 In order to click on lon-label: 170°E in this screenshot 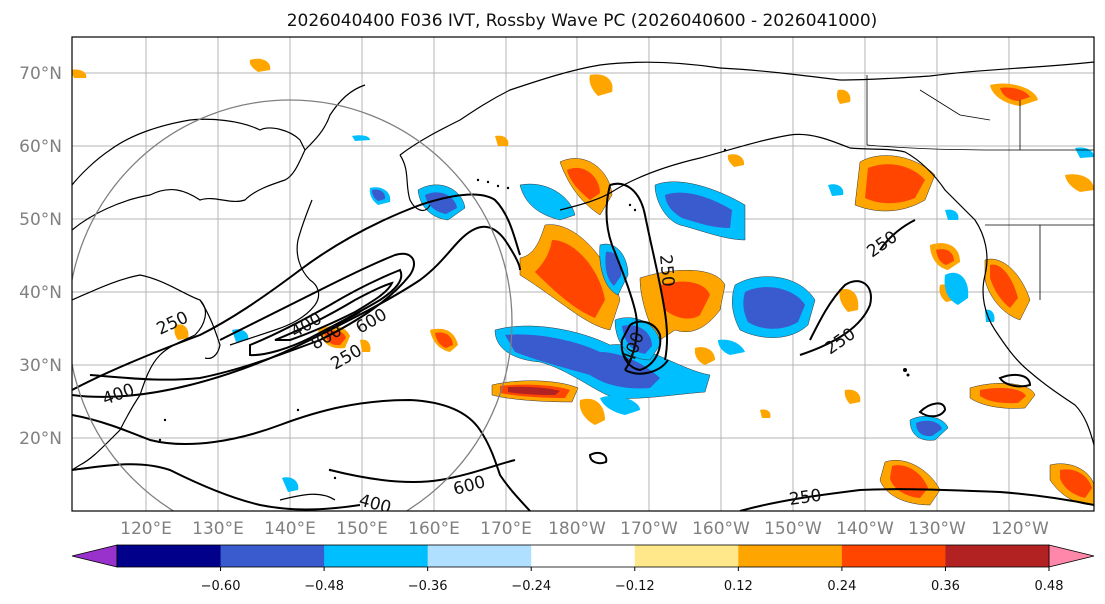, I will do `click(506, 529)`.